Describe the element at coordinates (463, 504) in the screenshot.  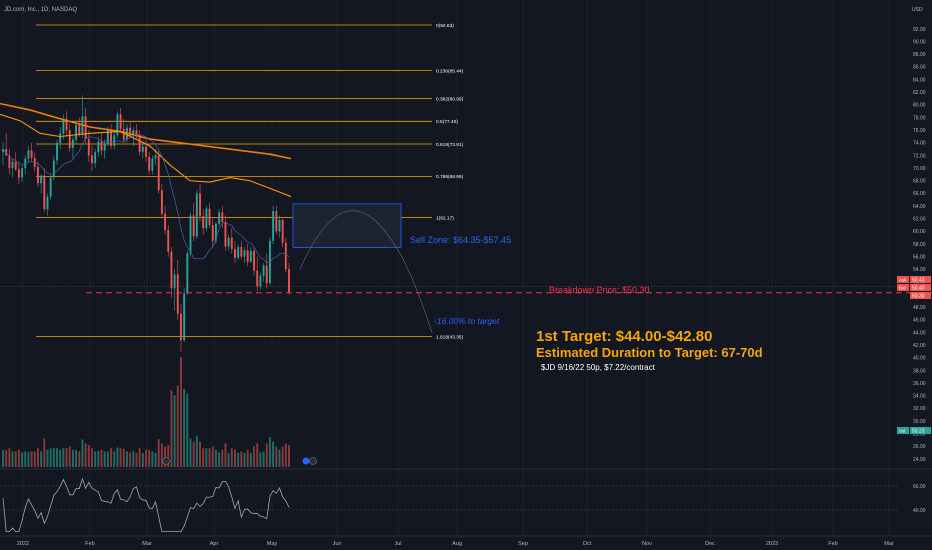
I see `rsi-pane: 60.00 40.00` at that location.